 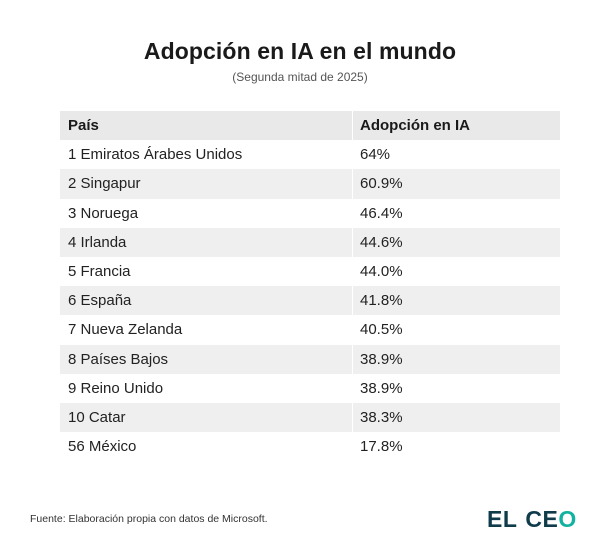 I want to click on adoption-value-cell: 17.8%, so click(x=456, y=447).